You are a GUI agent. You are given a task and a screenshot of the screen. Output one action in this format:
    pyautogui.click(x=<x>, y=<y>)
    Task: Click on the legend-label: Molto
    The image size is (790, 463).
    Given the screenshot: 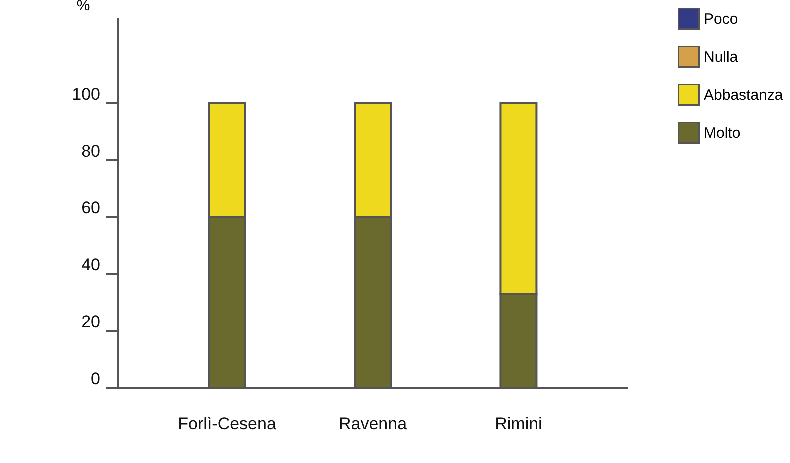 What is the action you would take?
    pyautogui.click(x=722, y=133)
    